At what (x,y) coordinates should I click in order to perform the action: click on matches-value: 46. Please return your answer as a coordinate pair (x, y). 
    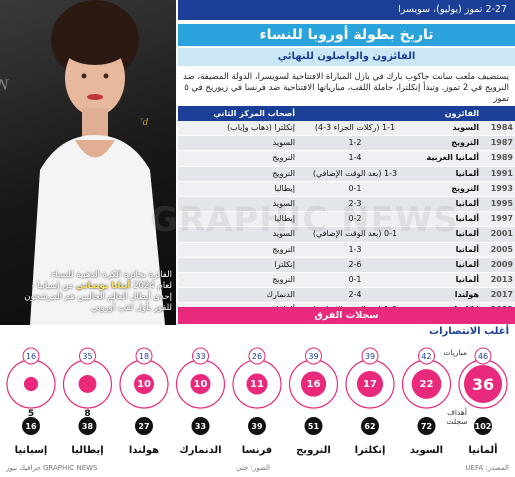
    Looking at the image, I should click on (483, 356).